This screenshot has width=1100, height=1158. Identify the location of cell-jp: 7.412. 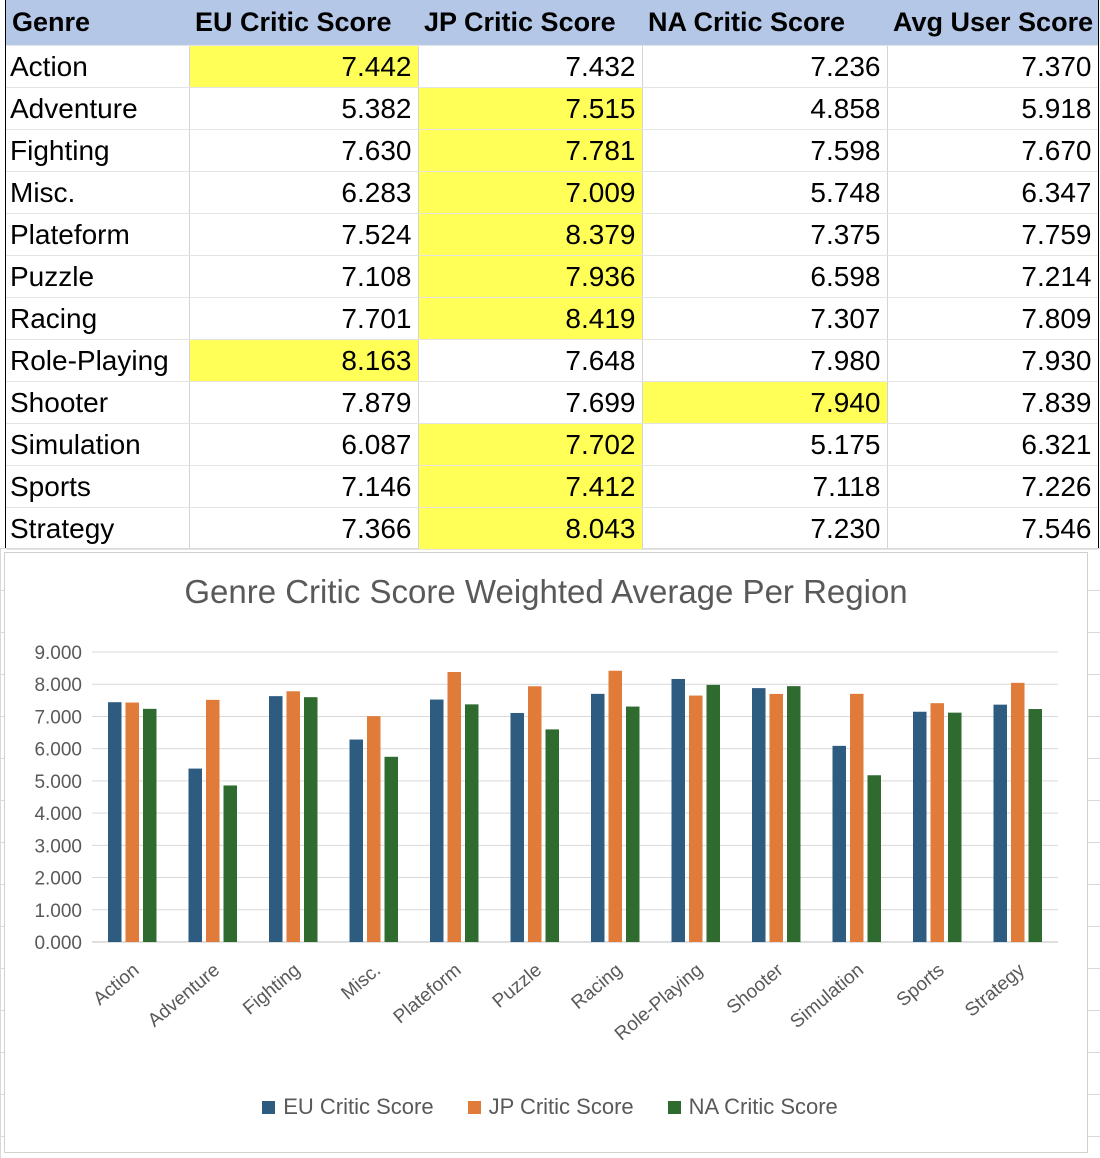
(530, 486).